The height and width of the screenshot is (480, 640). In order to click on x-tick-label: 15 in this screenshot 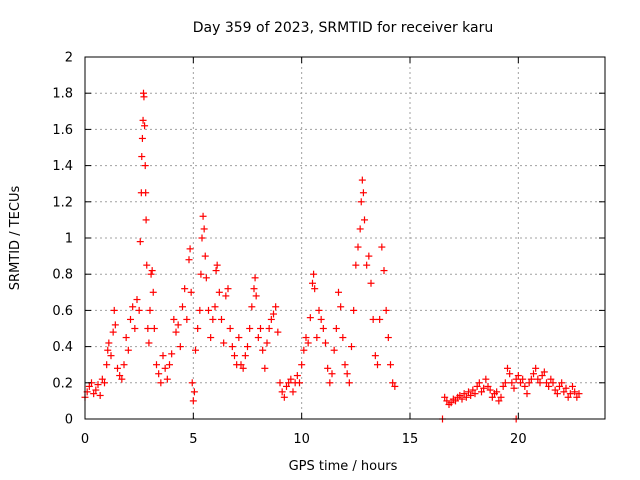, I will do `click(410, 439)`.